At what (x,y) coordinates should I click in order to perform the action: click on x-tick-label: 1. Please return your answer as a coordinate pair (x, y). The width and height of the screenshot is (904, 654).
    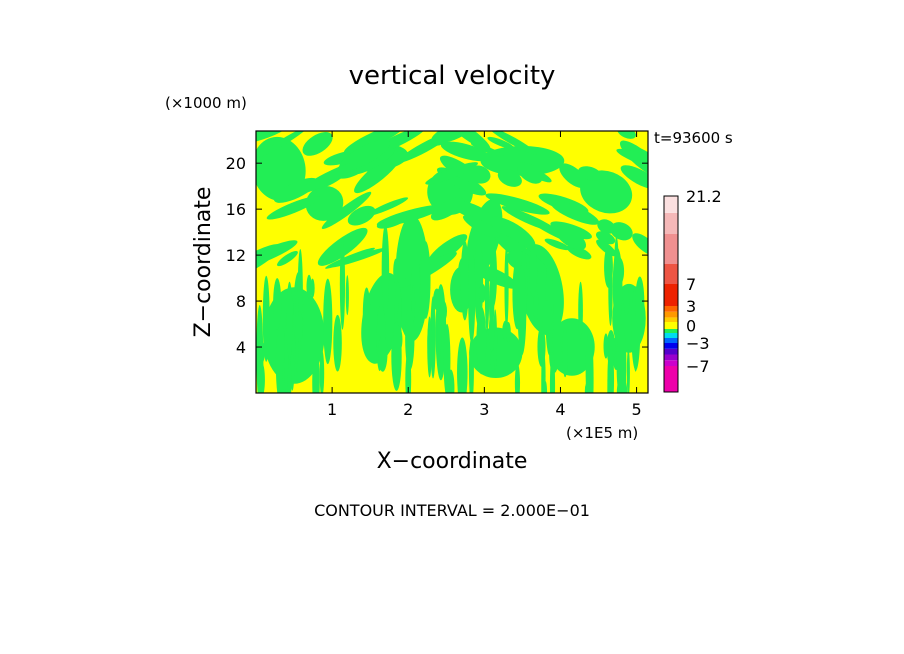
    Looking at the image, I should click on (332, 409).